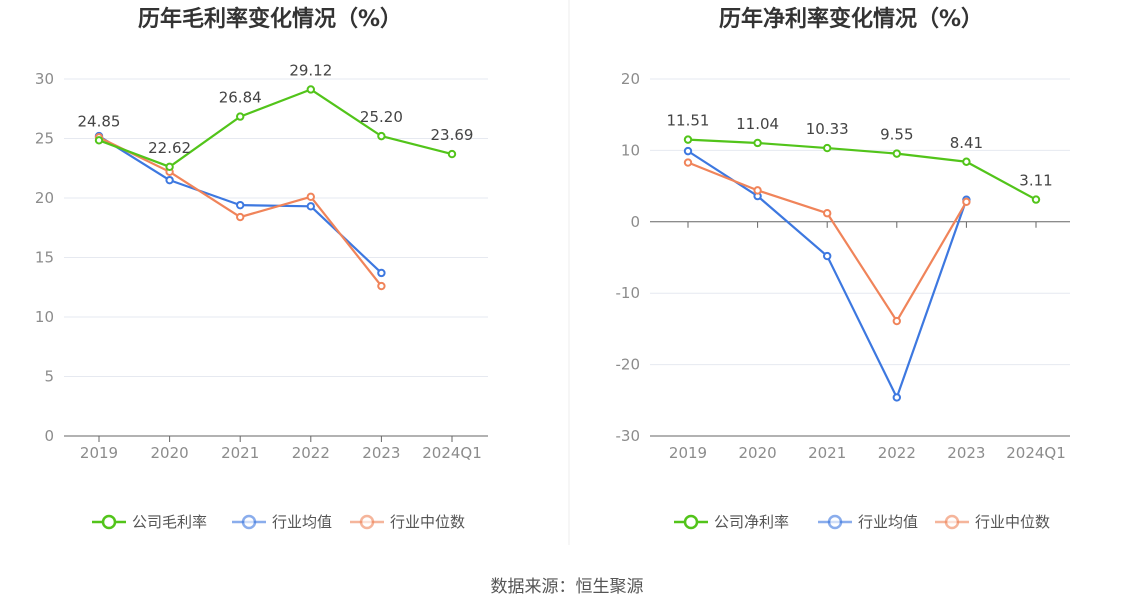  I want to click on chart-title: 历年净利率变化情况（%）, so click(851, 19).